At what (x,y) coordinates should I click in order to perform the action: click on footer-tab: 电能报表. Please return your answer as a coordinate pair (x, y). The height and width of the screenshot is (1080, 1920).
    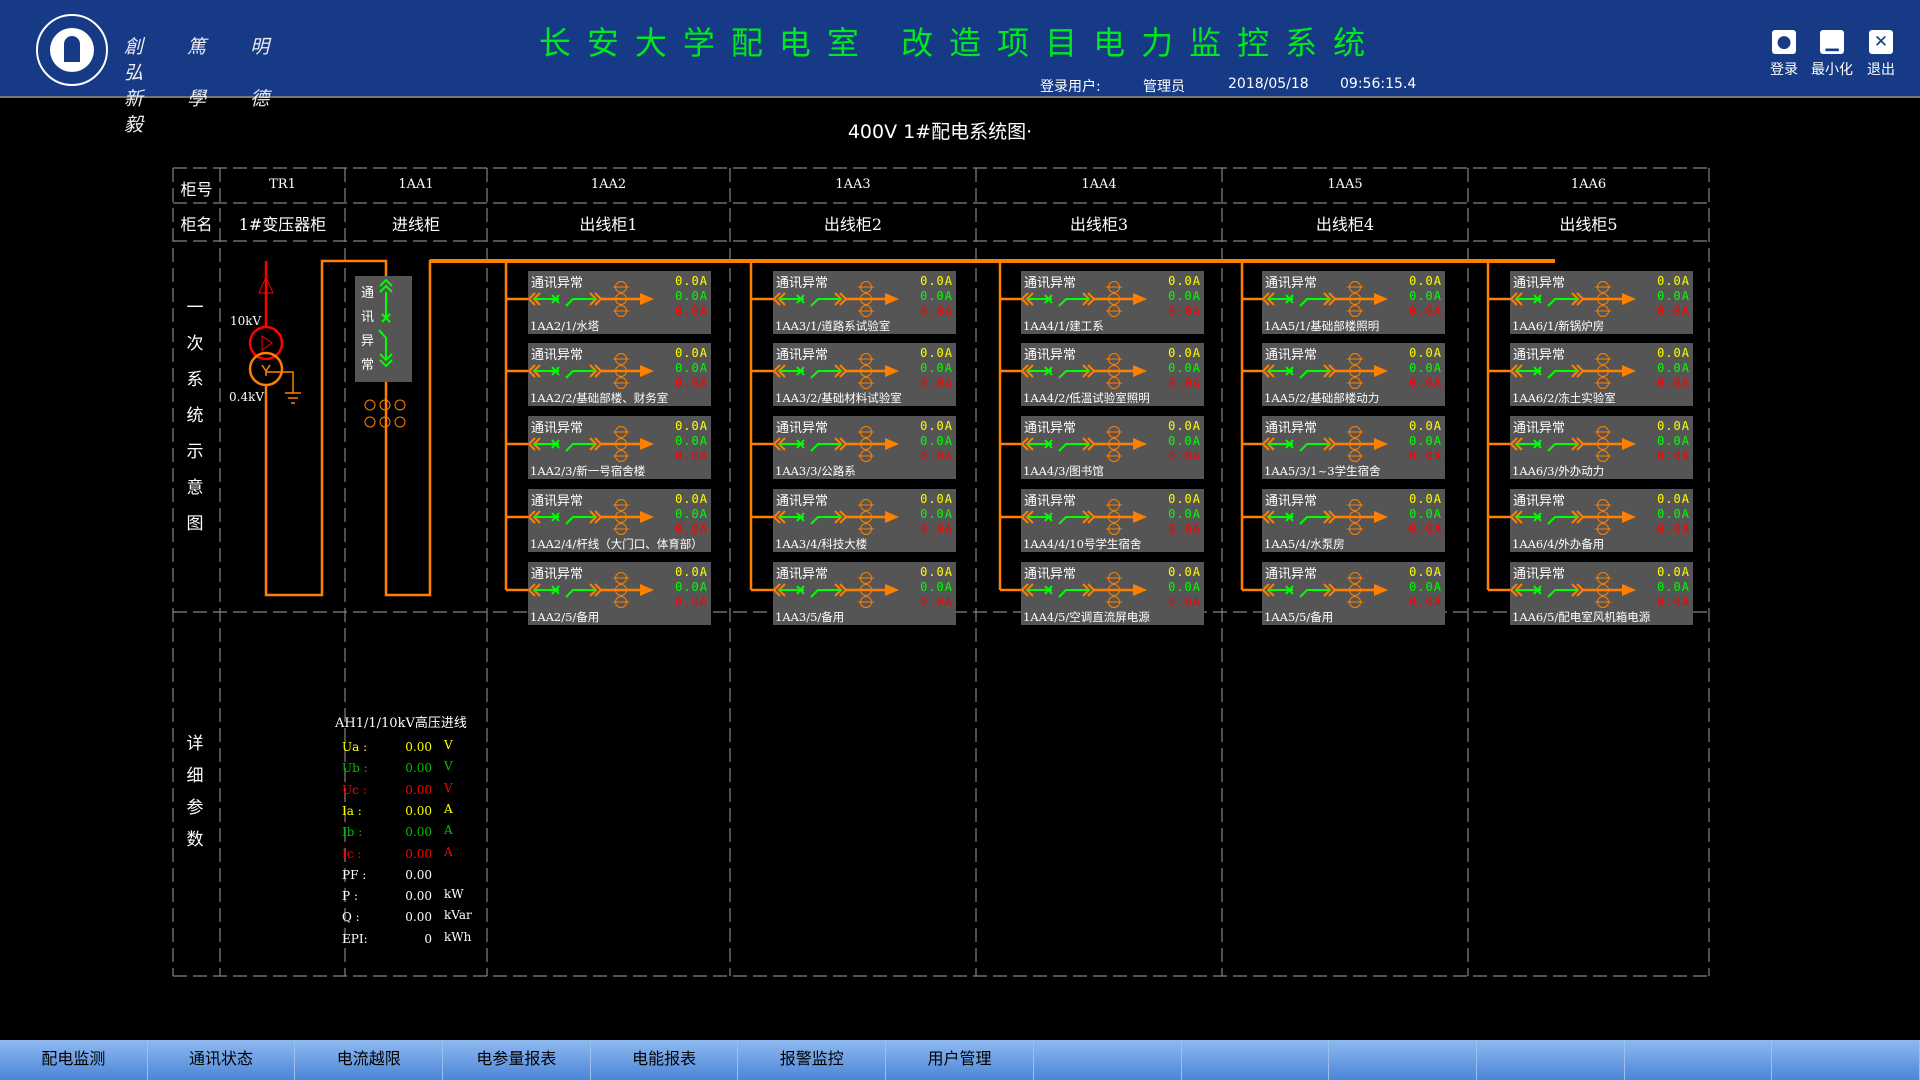
    Looking at the image, I should click on (665, 1060).